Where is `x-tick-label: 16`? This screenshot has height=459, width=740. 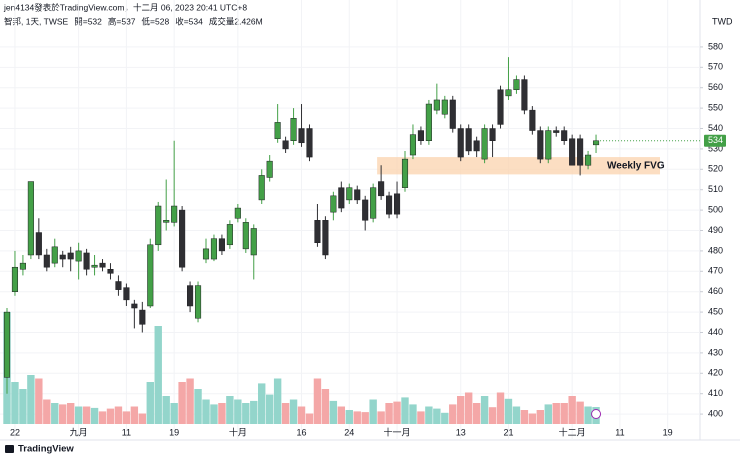
x-tick-label: 16 is located at coordinates (302, 432).